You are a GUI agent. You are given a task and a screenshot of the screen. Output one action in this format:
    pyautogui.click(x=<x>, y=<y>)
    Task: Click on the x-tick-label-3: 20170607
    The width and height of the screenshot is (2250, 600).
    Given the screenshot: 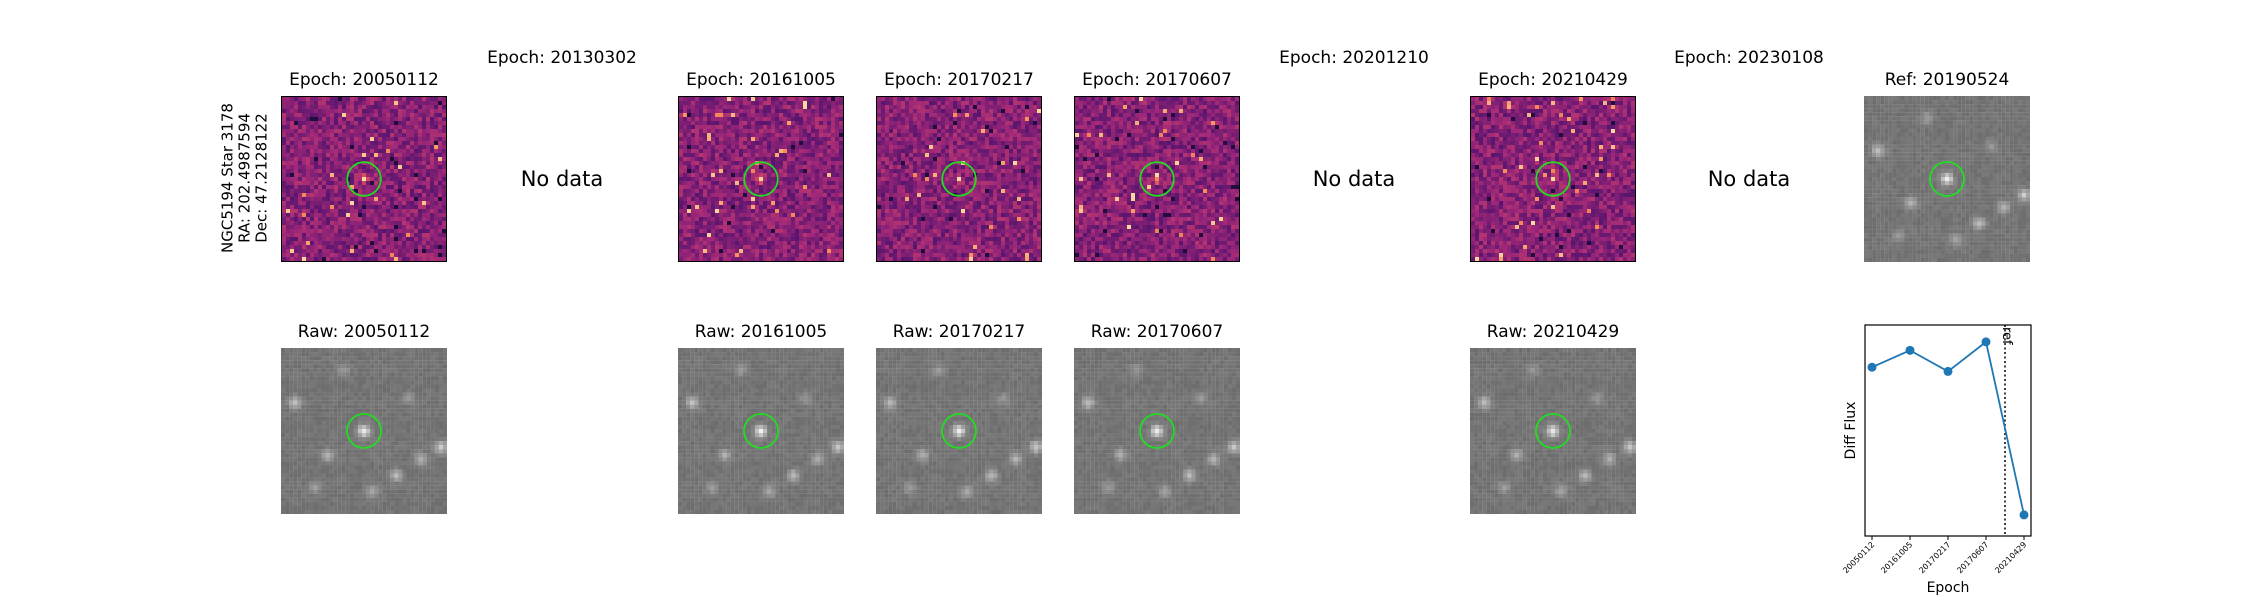 What is the action you would take?
    pyautogui.click(x=1972, y=557)
    